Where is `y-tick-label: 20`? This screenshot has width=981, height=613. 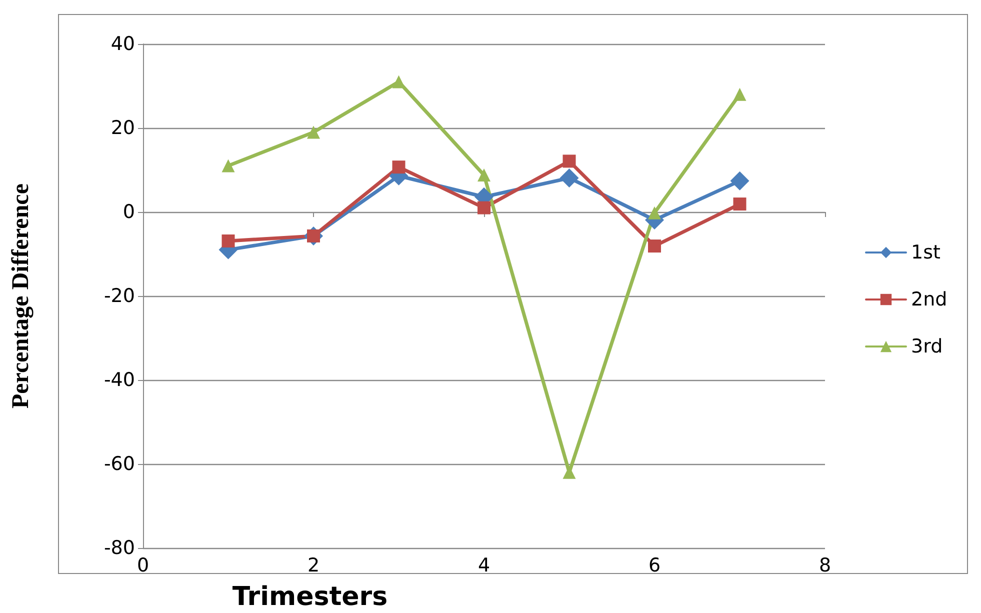 y-tick-label: 20 is located at coordinates (122, 128).